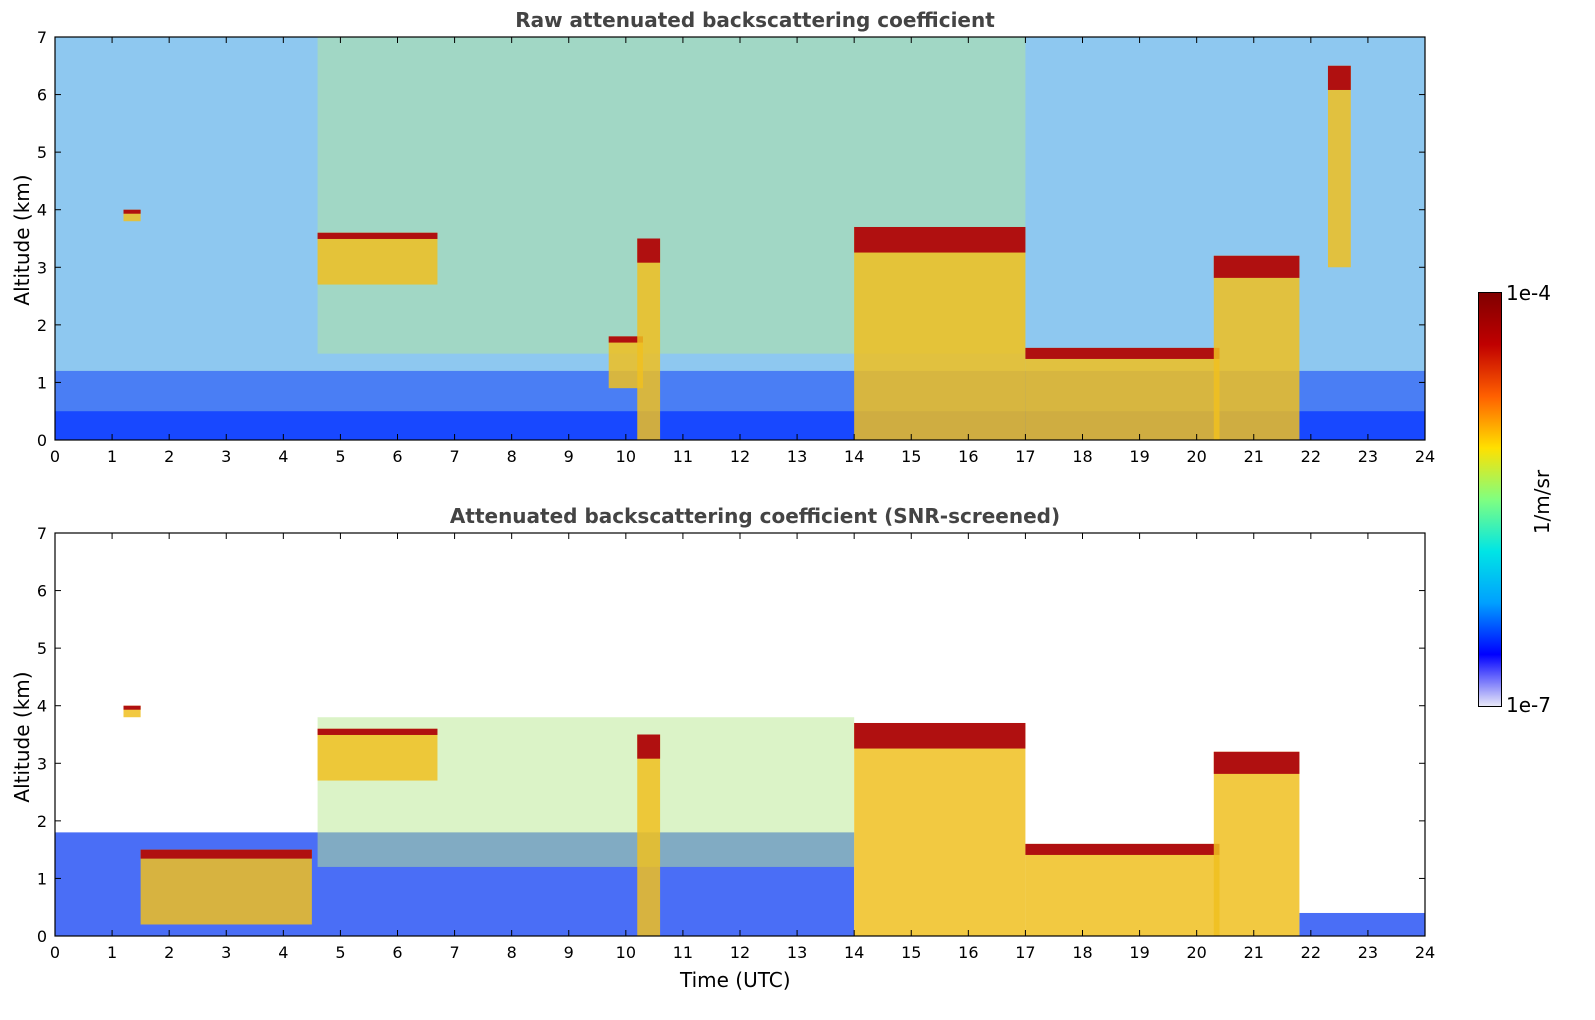  What do you see at coordinates (42, 648) in the screenshot?
I see `y-tick-label: 5` at bounding box center [42, 648].